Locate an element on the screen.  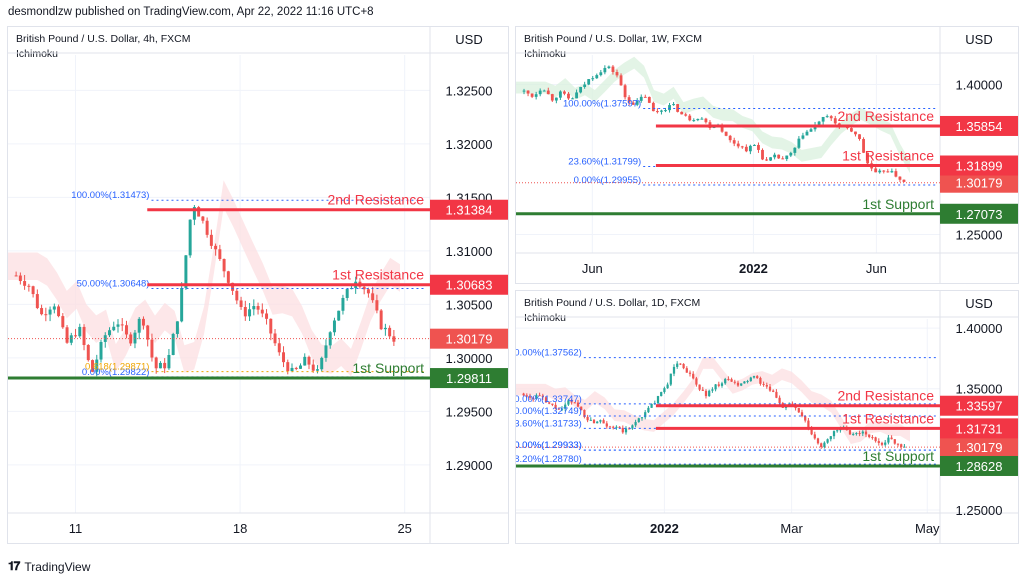
x-tick-label: Jun is located at coordinates (876, 268).